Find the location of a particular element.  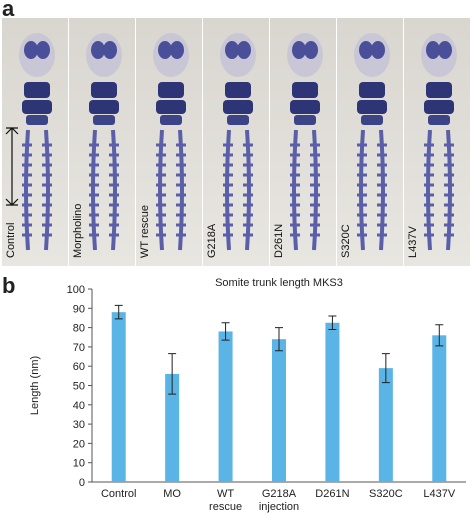

y-tick-label: 50 is located at coordinates (79, 387).